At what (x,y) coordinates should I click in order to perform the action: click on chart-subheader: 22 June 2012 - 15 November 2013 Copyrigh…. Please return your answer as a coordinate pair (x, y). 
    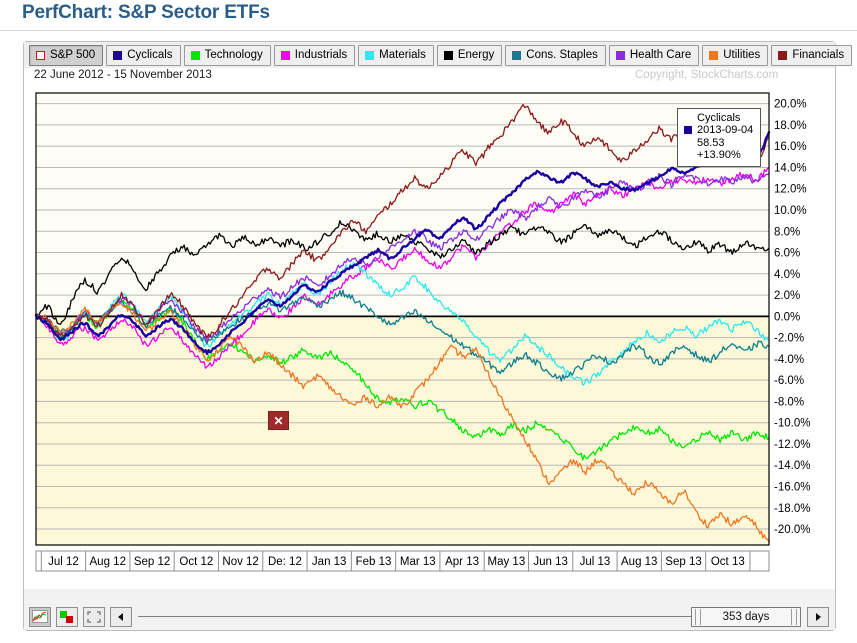
    Looking at the image, I should click on (429, 76).